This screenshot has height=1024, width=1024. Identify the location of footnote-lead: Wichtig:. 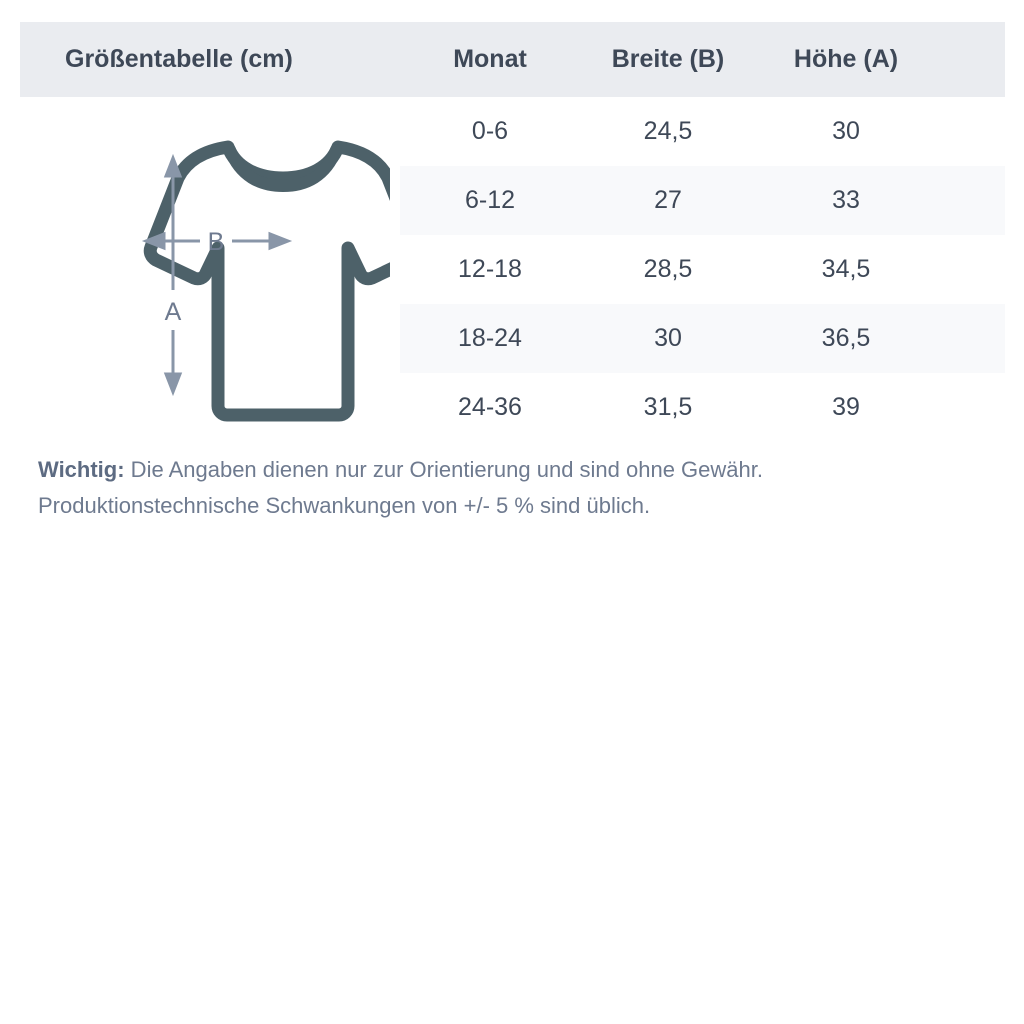
(81, 469).